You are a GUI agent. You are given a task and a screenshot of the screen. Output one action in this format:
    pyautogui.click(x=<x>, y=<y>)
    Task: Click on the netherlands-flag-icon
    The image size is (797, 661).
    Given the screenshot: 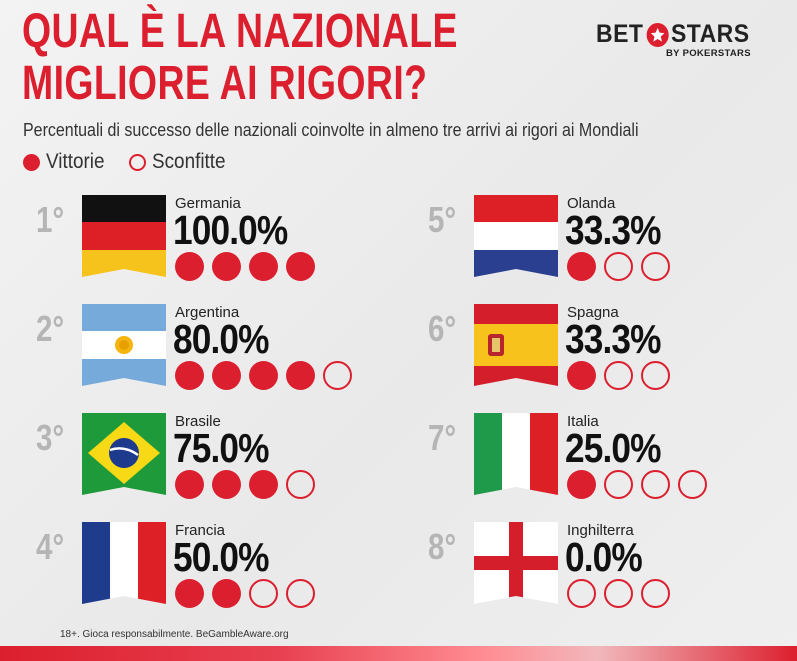 What is the action you would take?
    pyautogui.click(x=516, y=236)
    